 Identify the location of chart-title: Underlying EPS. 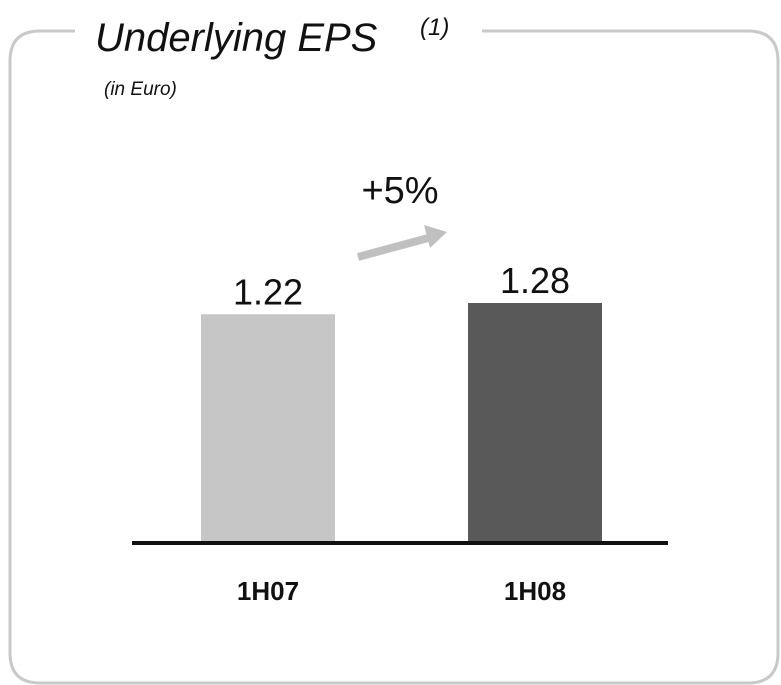
(236, 38).